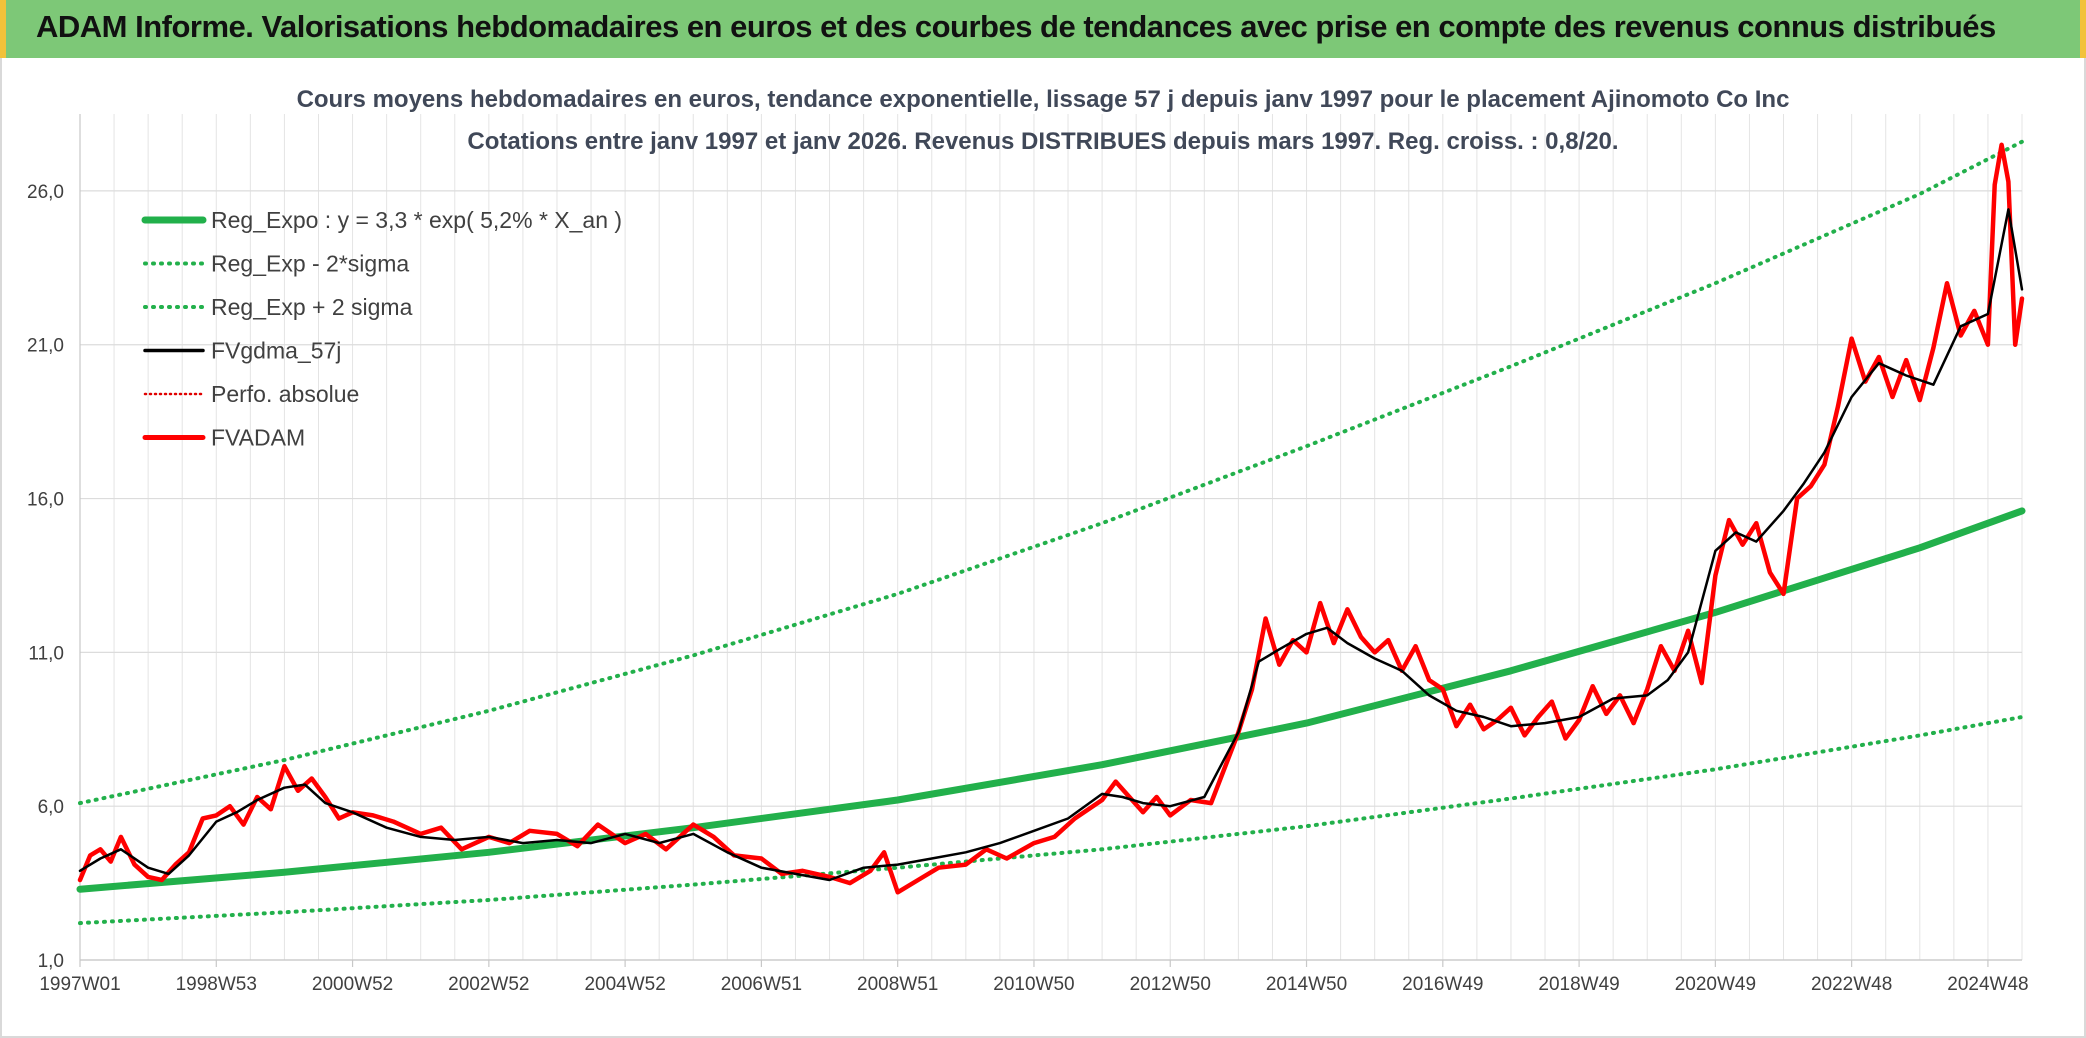 This screenshot has height=1038, width=2086. I want to click on legend-label: Reg_Exp + 2 sigma, so click(312, 307).